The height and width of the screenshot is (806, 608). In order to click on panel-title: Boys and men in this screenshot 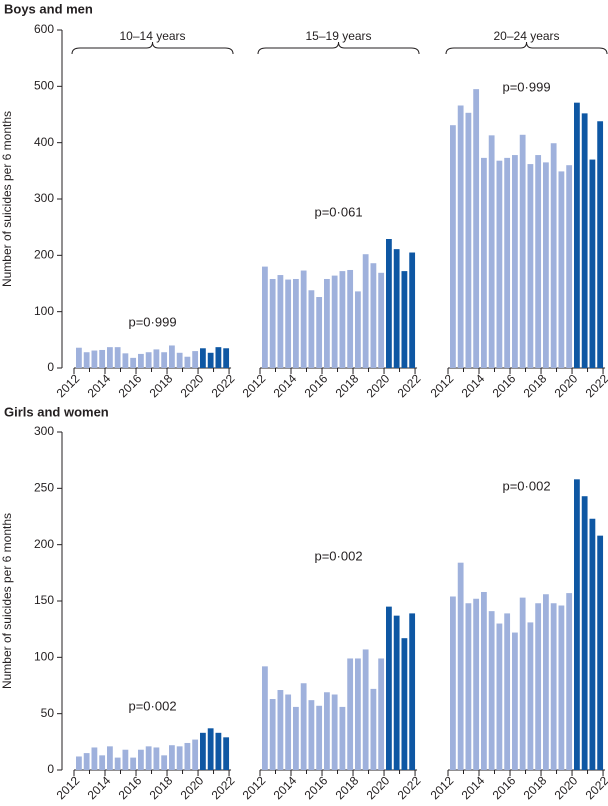, I will do `click(48, 8)`.